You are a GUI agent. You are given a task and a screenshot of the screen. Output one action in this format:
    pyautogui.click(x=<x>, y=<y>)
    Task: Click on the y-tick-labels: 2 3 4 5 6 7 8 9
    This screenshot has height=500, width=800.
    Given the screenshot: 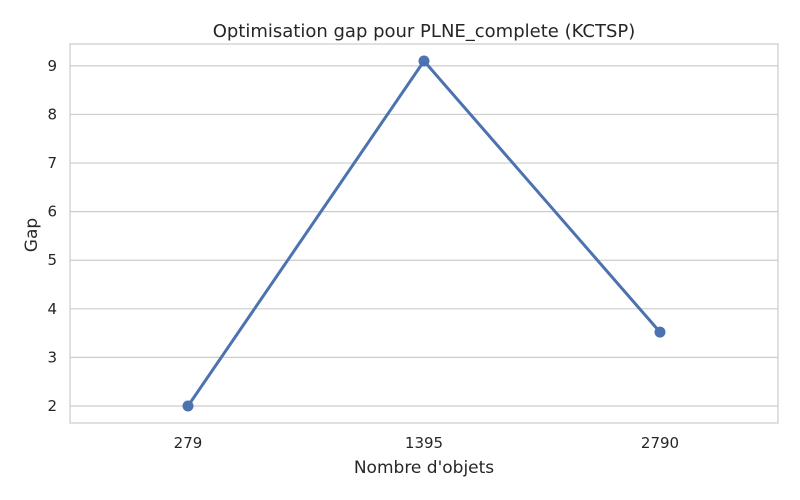 What is the action you would take?
    pyautogui.click(x=52, y=236)
    